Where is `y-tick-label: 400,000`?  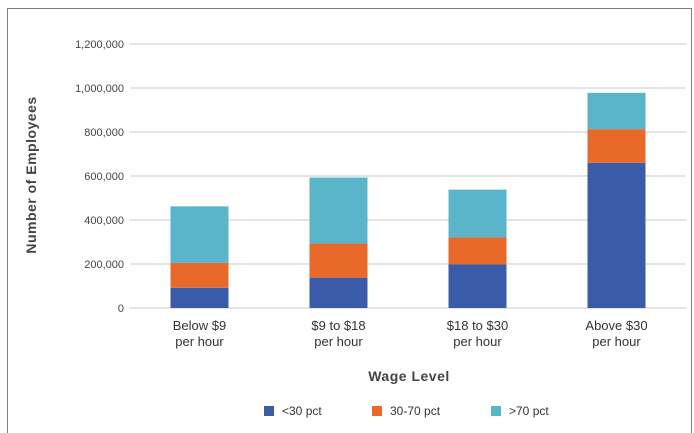 y-tick-label: 400,000 is located at coordinates (104, 221).